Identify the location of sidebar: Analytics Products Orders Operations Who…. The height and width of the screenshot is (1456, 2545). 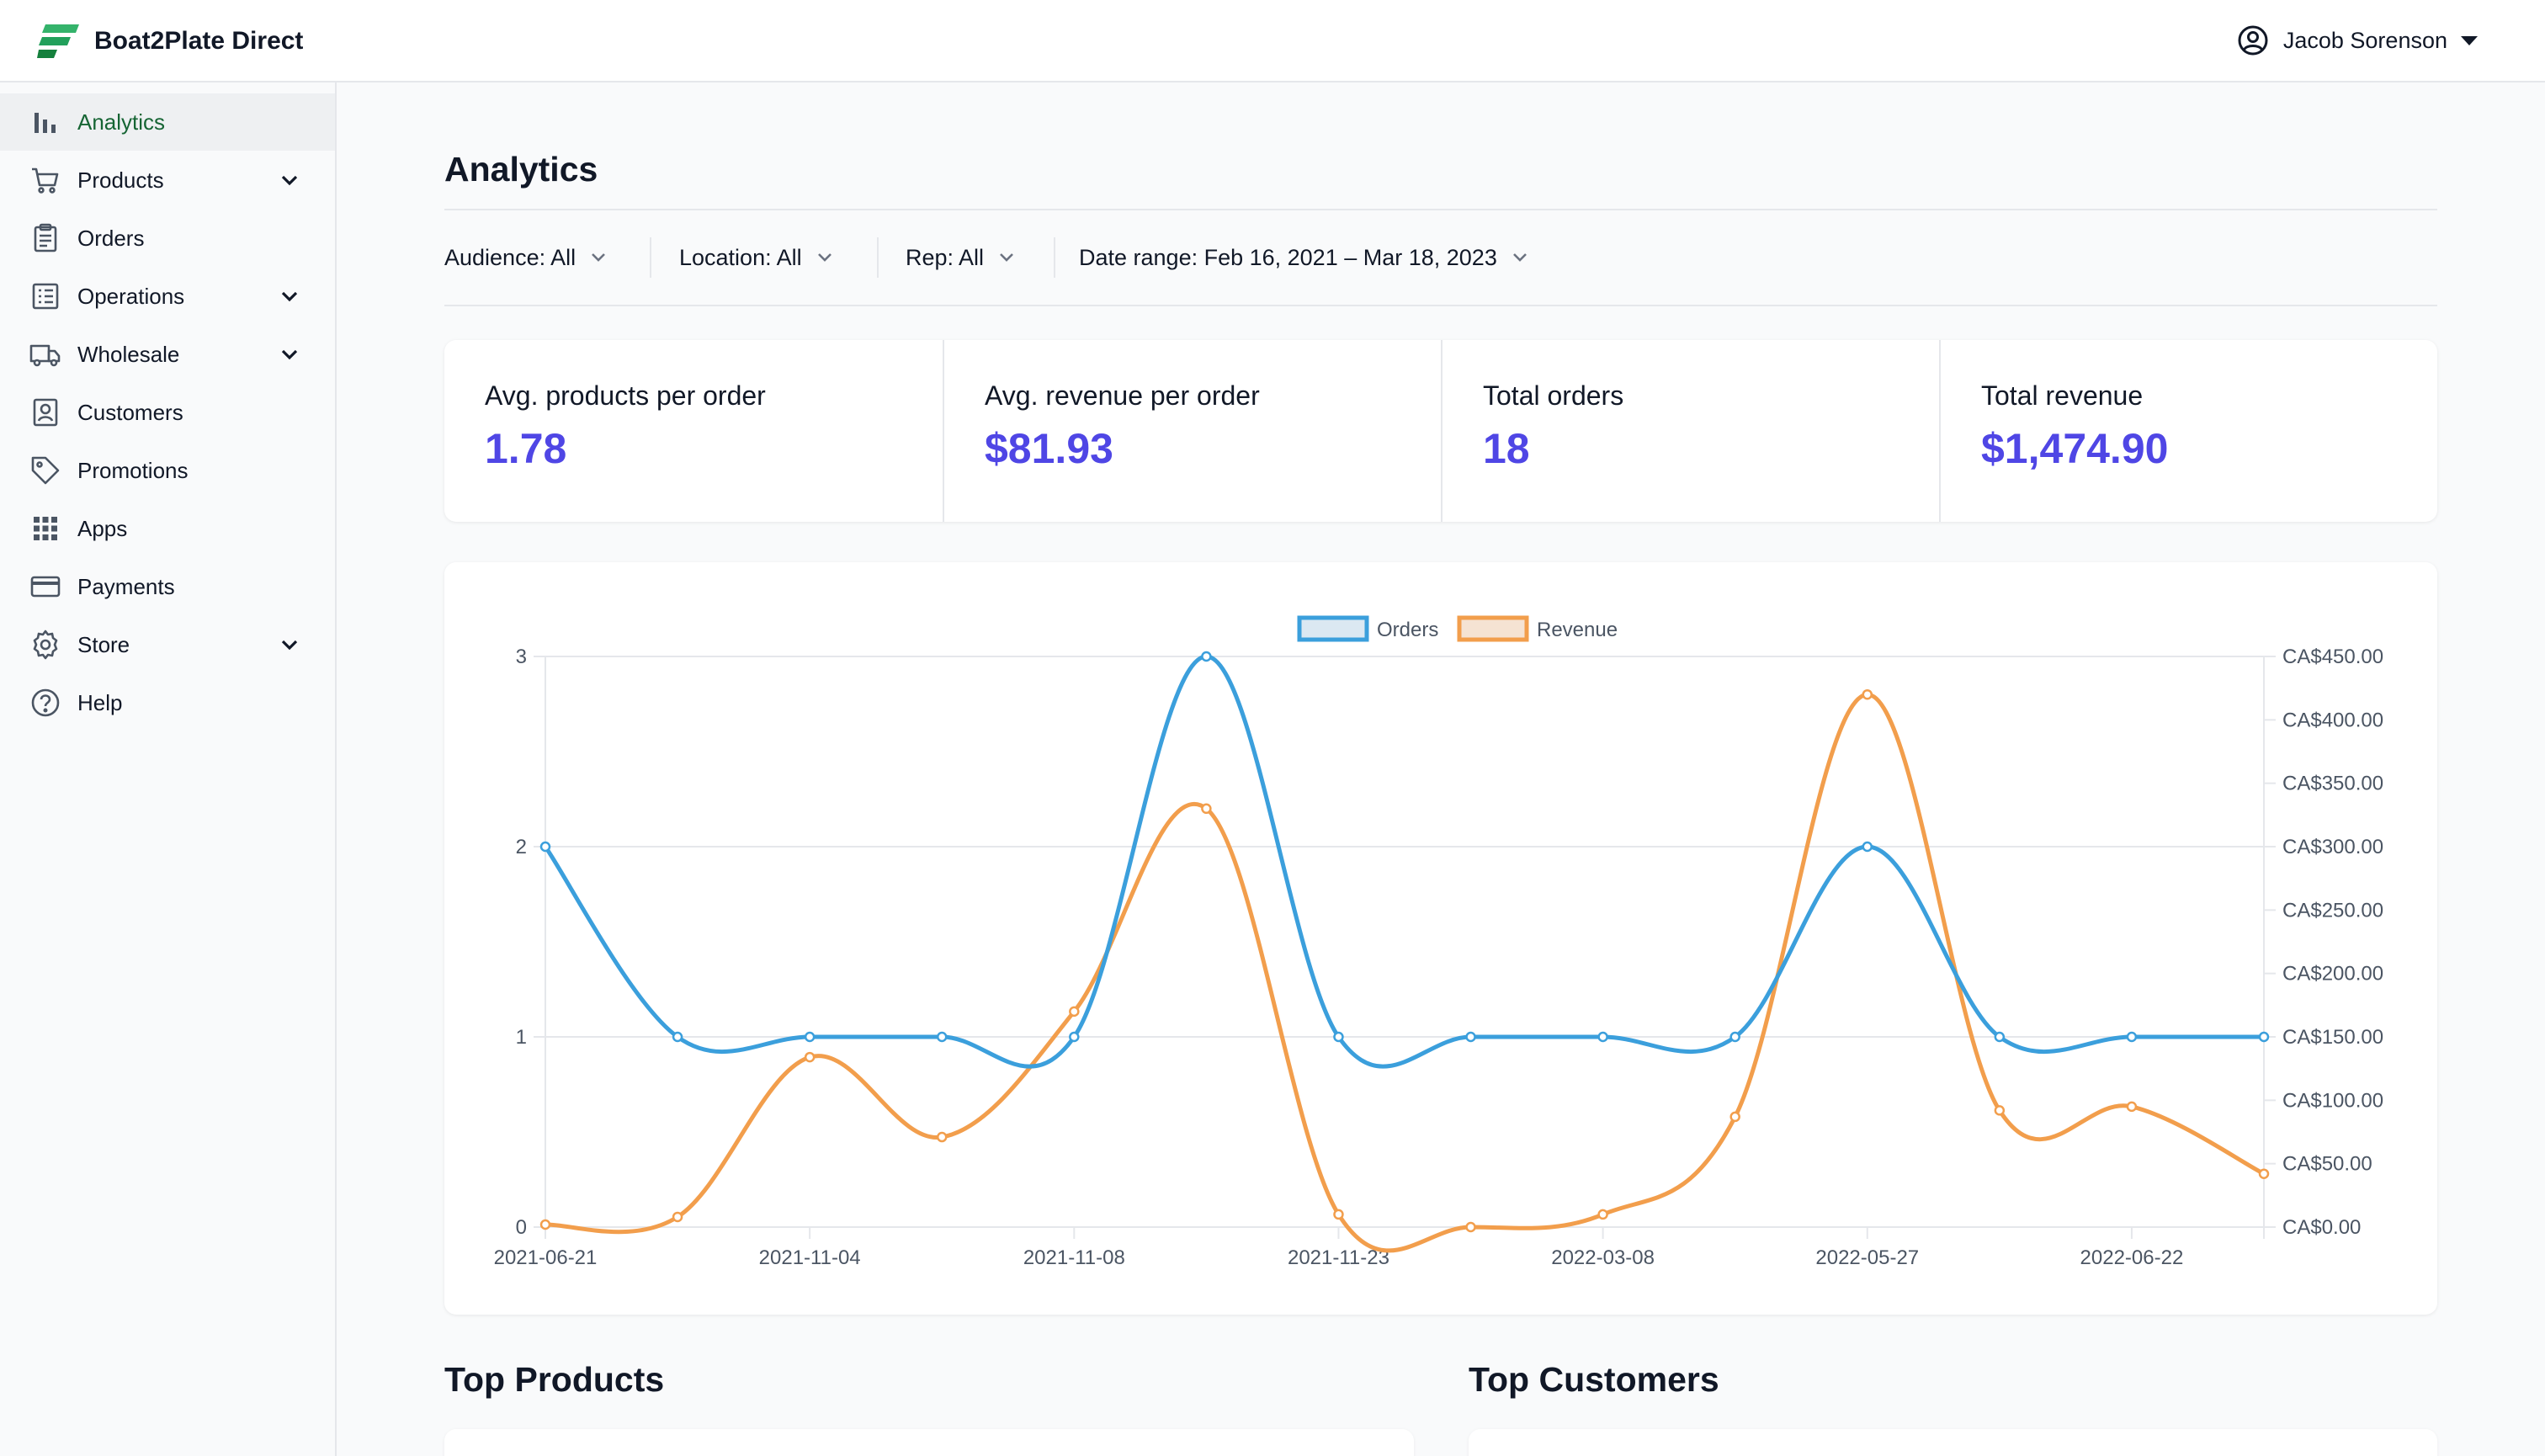
(168, 769).